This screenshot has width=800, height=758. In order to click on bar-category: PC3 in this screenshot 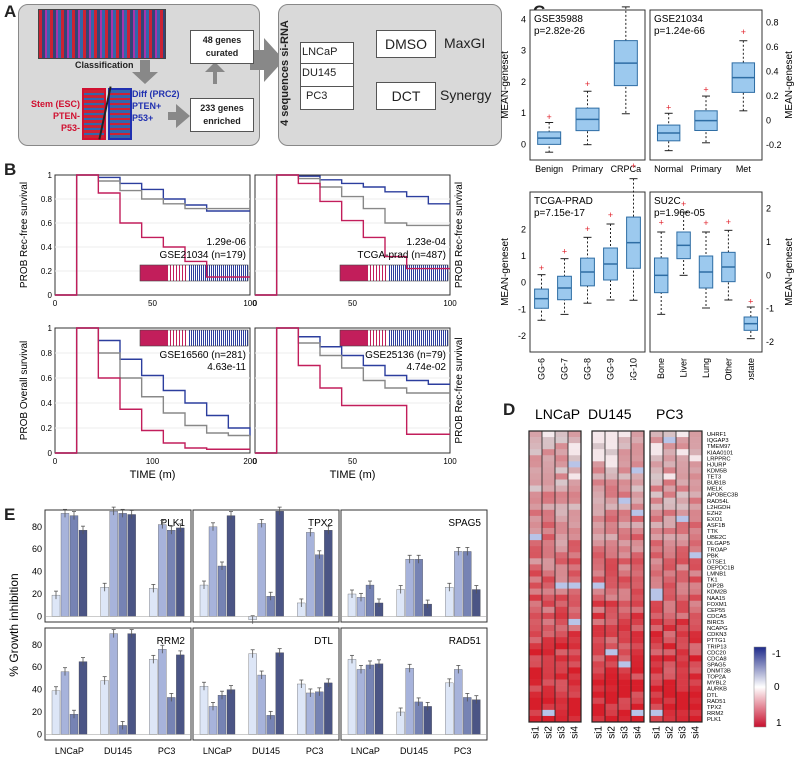, I will do `click(167, 751)`.